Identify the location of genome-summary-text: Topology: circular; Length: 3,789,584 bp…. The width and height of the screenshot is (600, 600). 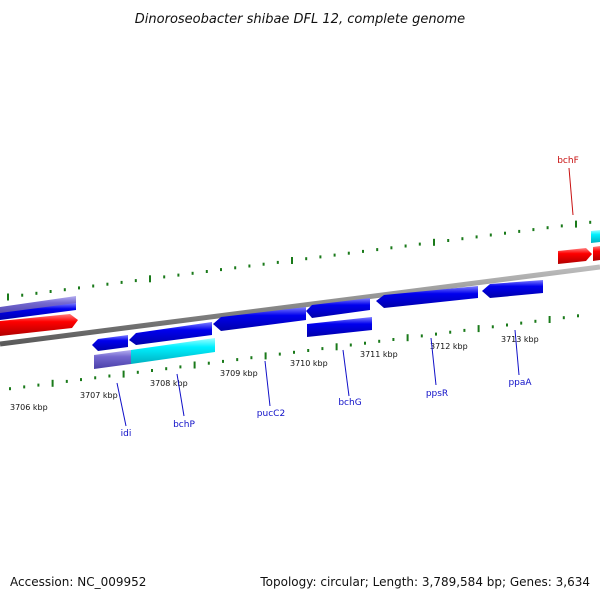
(424, 582).